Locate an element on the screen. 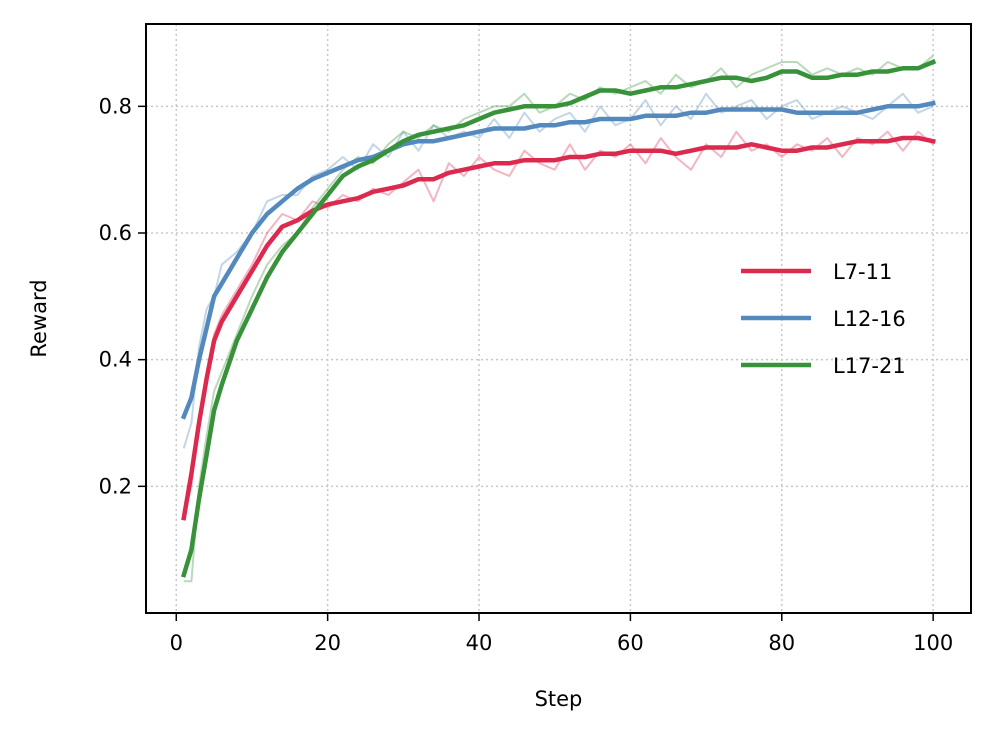  y-axis-label: Reward is located at coordinates (39, 318).